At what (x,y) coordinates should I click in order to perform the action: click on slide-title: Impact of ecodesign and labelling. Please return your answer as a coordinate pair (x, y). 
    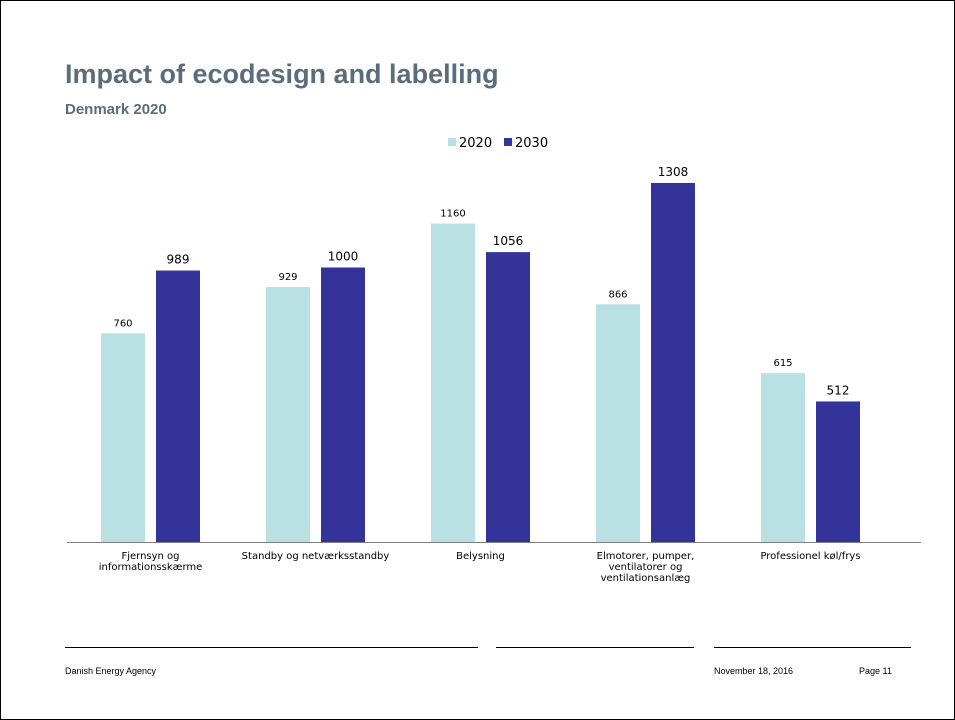
    Looking at the image, I should click on (282, 74).